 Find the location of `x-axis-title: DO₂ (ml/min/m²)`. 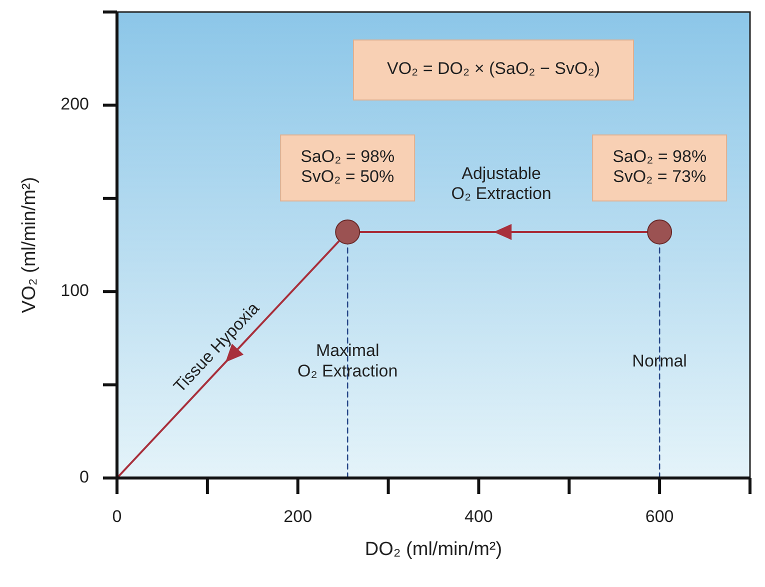

x-axis-title: DO₂ (ml/min/m²) is located at coordinates (433, 549).